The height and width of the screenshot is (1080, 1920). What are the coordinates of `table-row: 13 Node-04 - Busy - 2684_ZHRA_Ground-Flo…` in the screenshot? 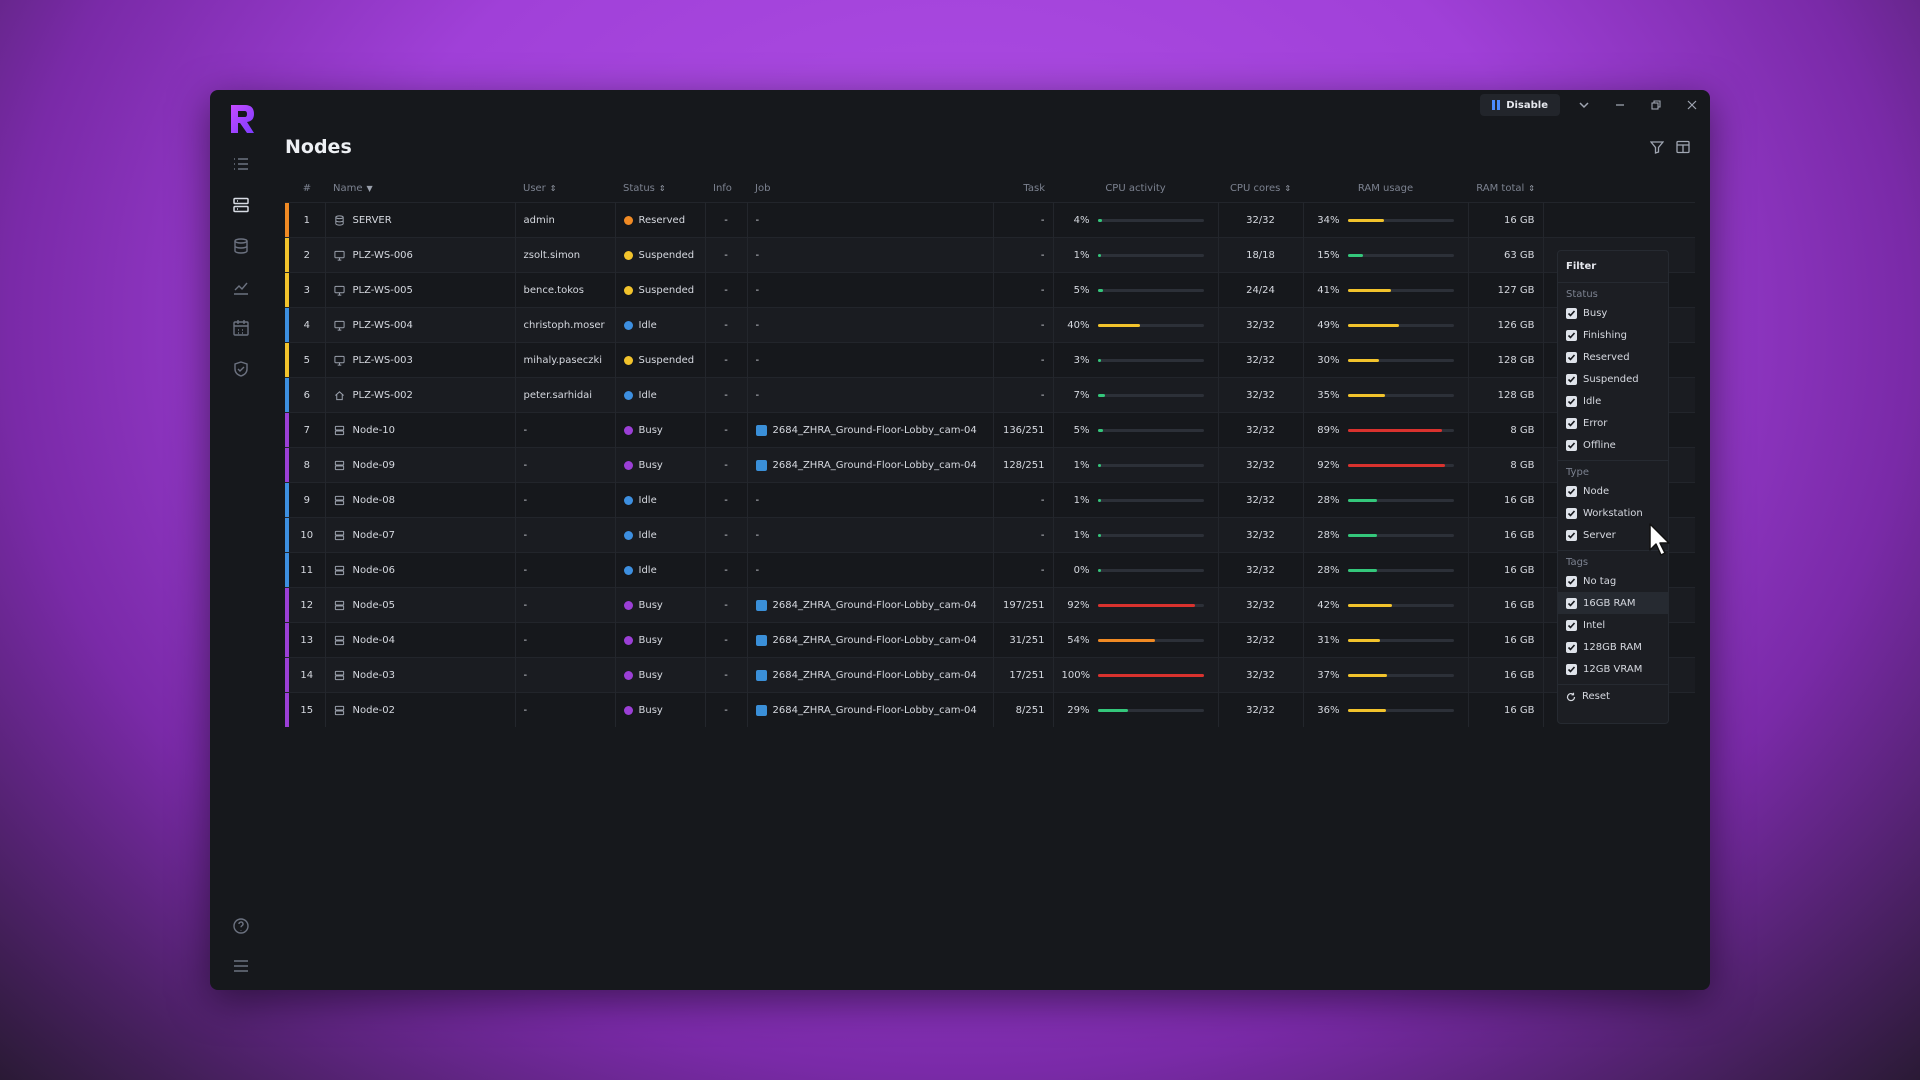 It's located at (990, 640).